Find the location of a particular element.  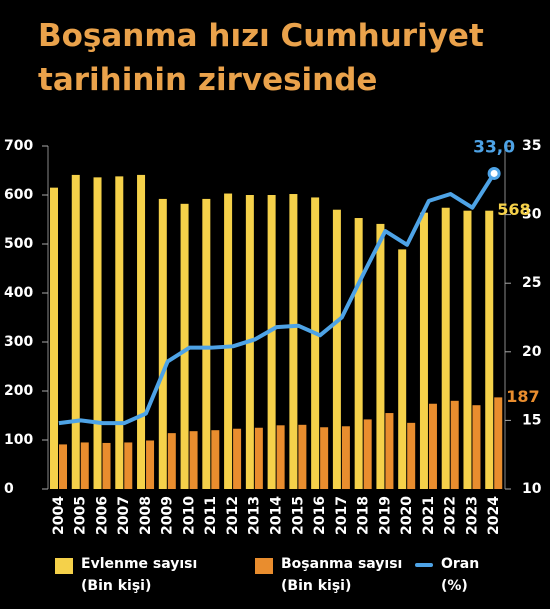

y-tick-label: 400 is located at coordinates (18, 293).